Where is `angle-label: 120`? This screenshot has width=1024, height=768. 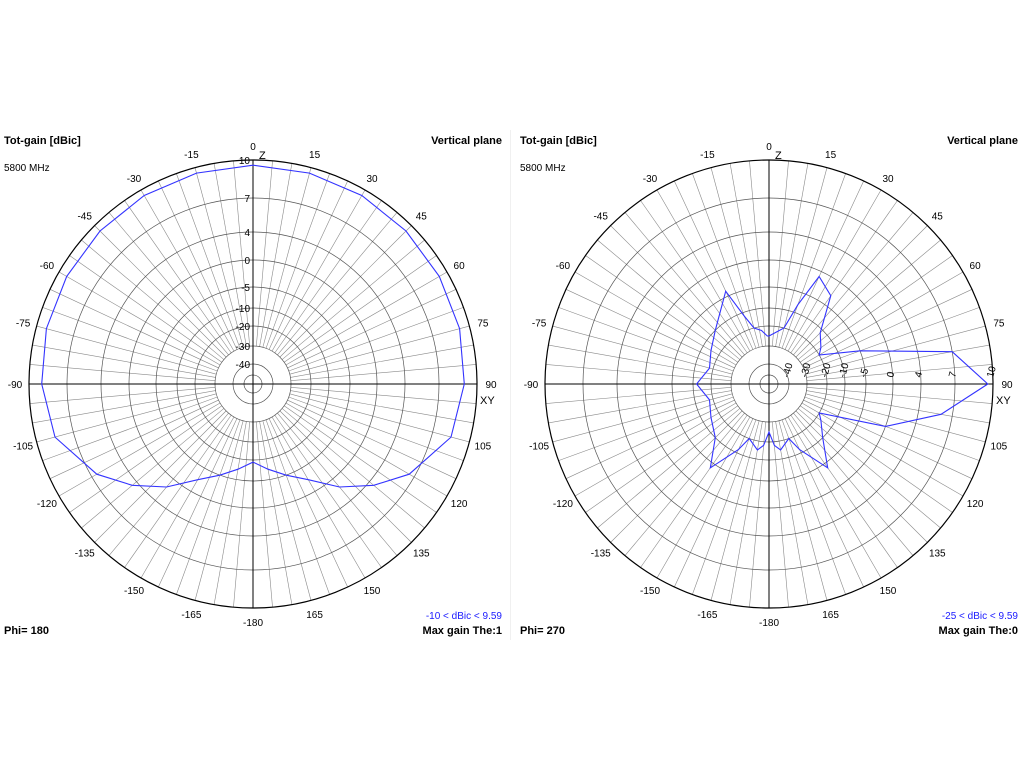 angle-label: 120 is located at coordinates (975, 504).